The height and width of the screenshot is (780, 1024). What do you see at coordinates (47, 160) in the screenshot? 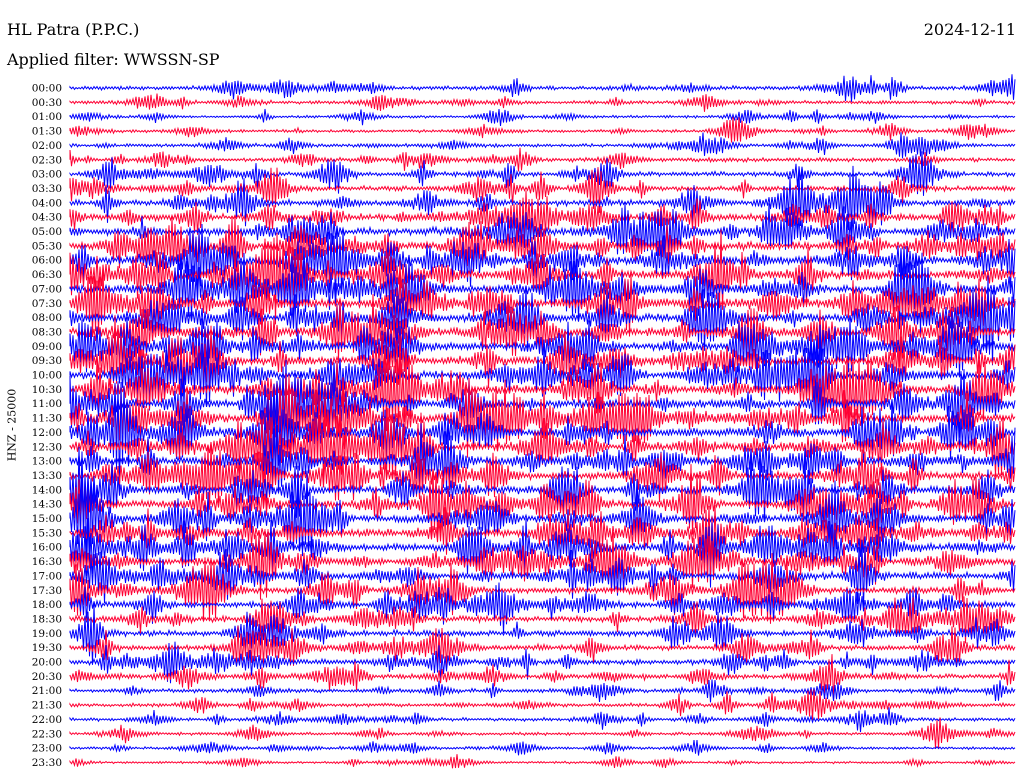
I see `row-time-label: 02:30` at bounding box center [47, 160].